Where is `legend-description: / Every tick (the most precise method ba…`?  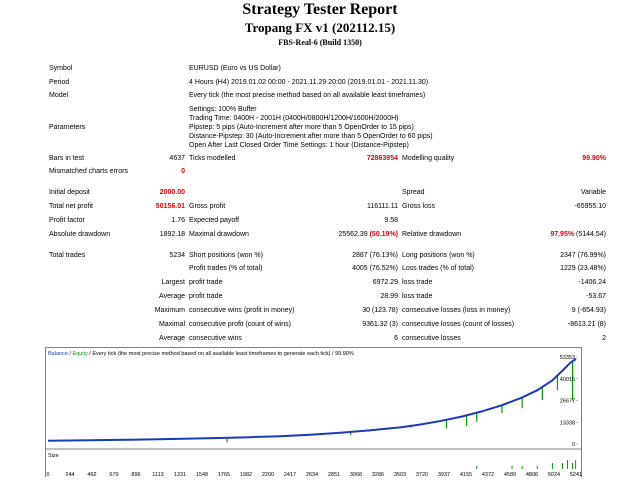 legend-description: / Every tick (the most precise method ba… is located at coordinates (221, 354).